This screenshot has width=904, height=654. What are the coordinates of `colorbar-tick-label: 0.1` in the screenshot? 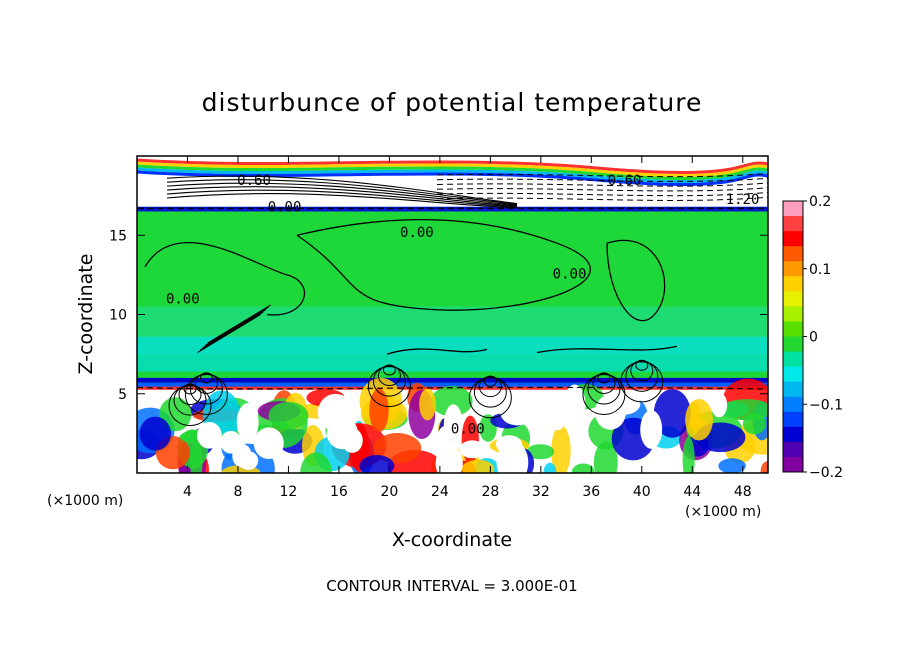 It's located at (820, 270).